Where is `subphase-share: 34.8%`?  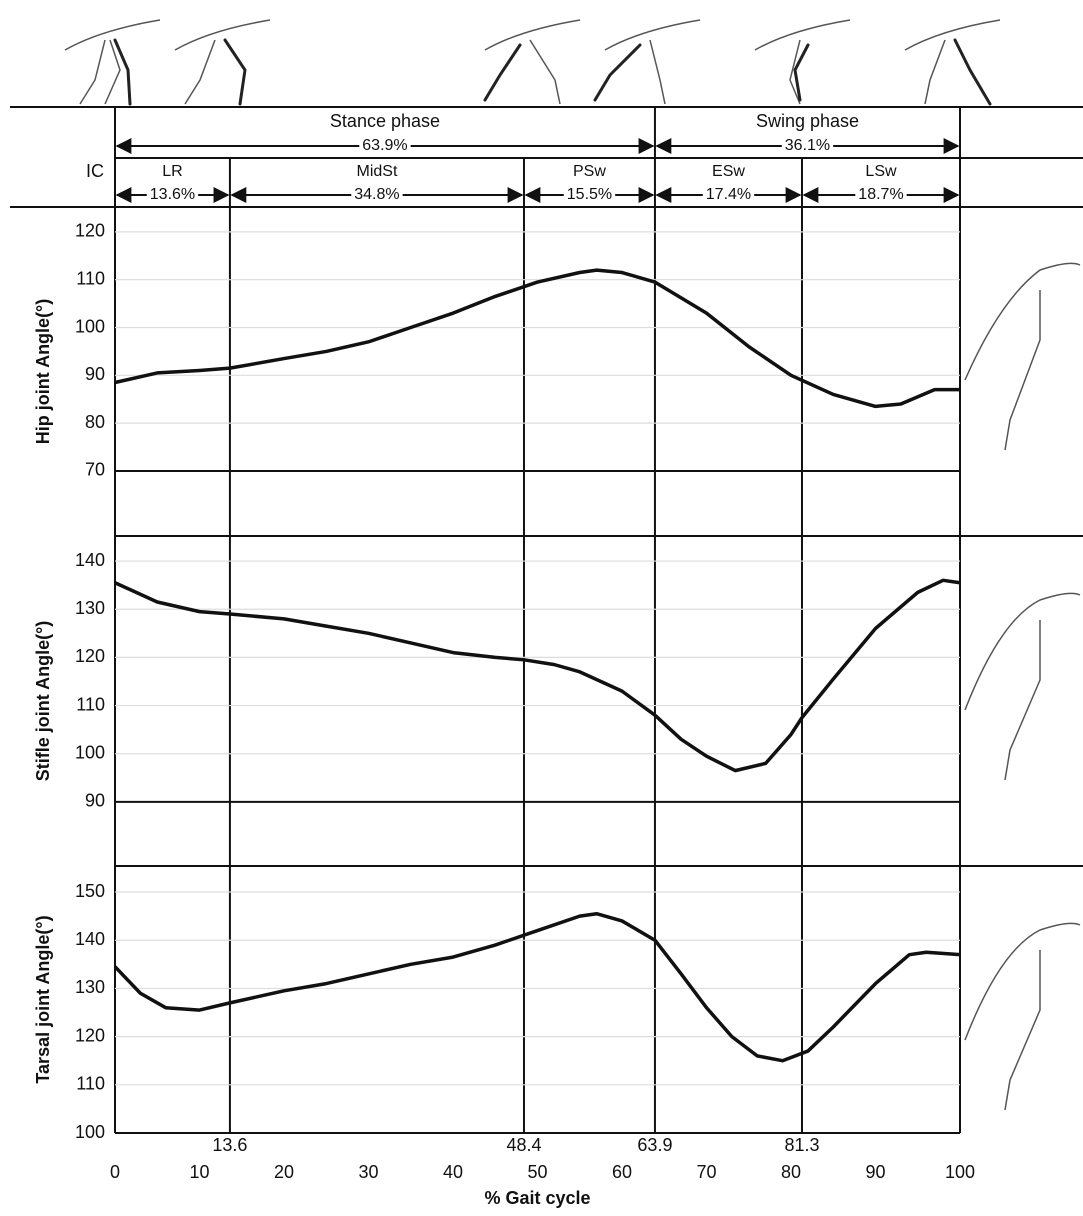
subphase-share: 34.8% is located at coordinates (376, 194).